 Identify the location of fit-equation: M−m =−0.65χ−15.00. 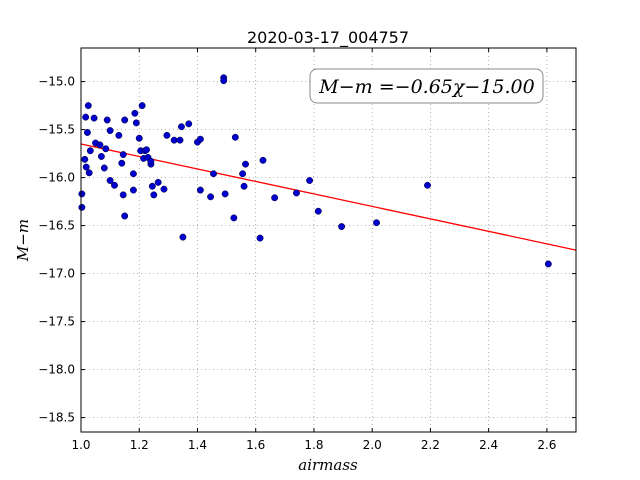
(426, 87).